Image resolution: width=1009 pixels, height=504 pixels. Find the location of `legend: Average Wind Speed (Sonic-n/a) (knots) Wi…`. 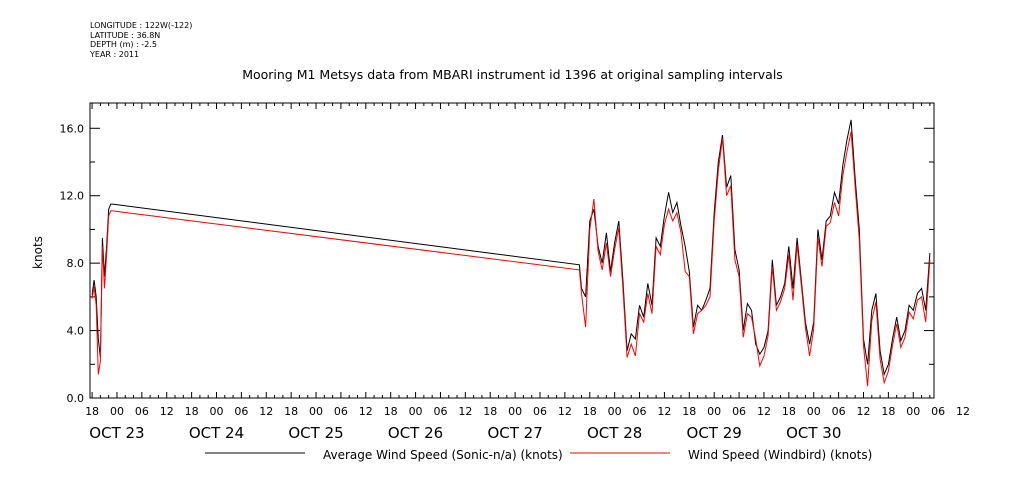

legend: Average Wind Speed (Sonic-n/a) (knots) Wi… is located at coordinates (538, 455).